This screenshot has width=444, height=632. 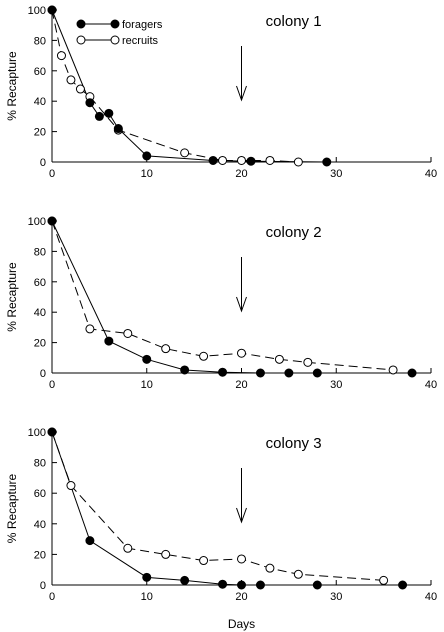 I want to click on panel-title: colony 1, so click(x=294, y=21).